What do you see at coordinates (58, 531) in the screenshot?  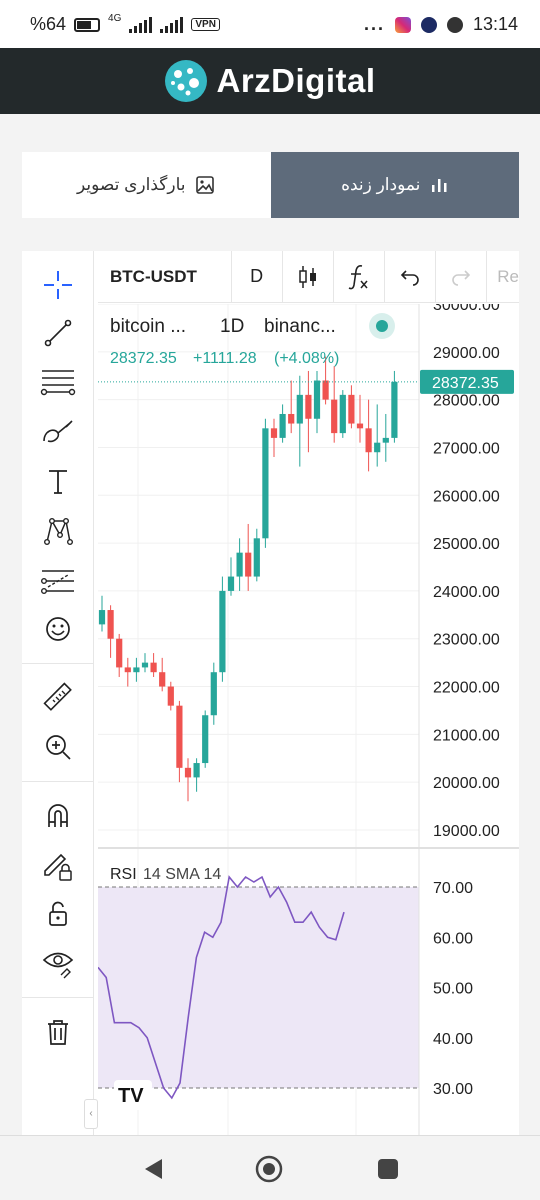 I see `pattern-icon` at bounding box center [58, 531].